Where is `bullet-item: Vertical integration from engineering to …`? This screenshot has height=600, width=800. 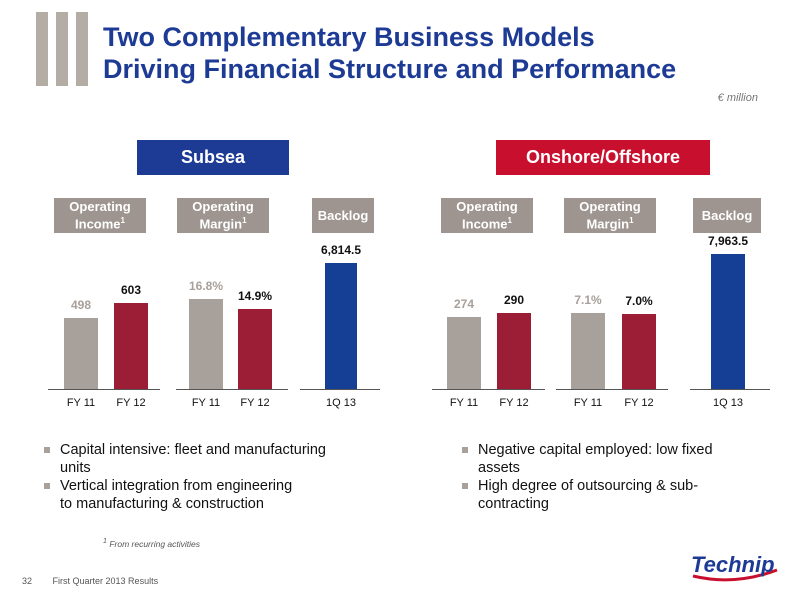
bullet-item: Vertical integration from engineering to … is located at coordinates (204, 495).